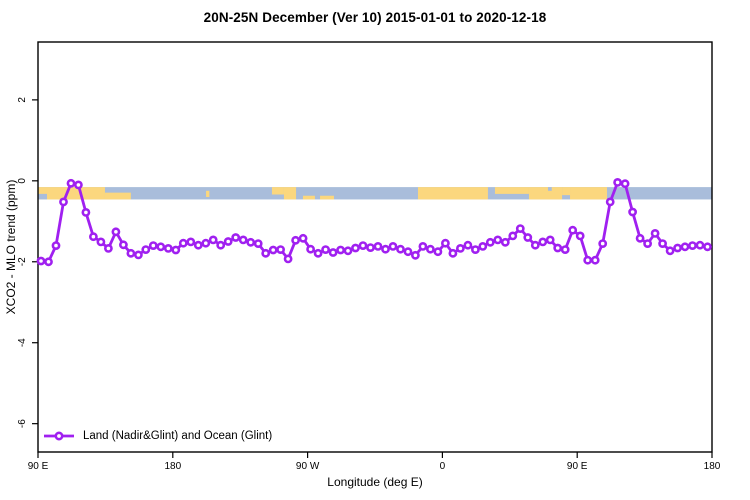 This screenshot has height=500, width=750. I want to click on svg-text: 90 W, so click(308, 466).